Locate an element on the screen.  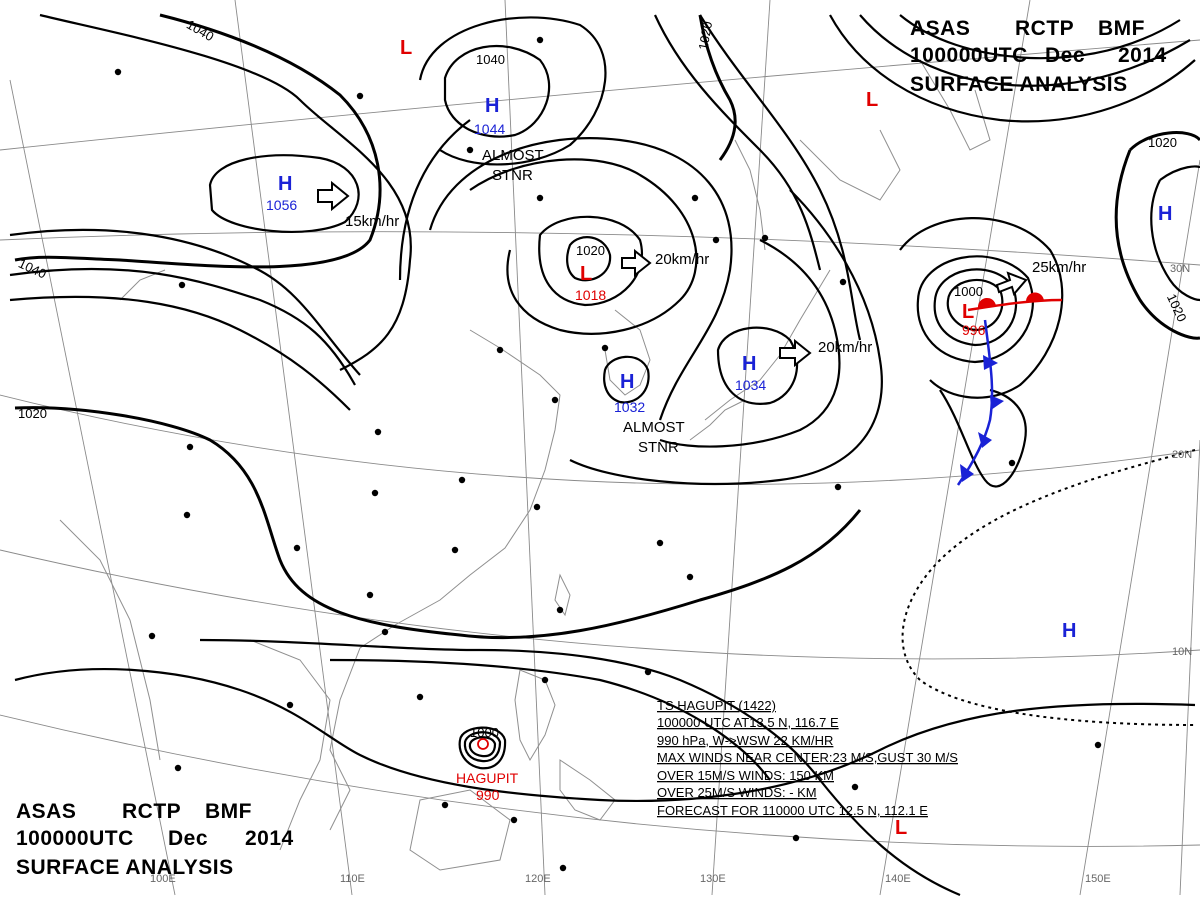
luzon is located at coordinates (535, 715).